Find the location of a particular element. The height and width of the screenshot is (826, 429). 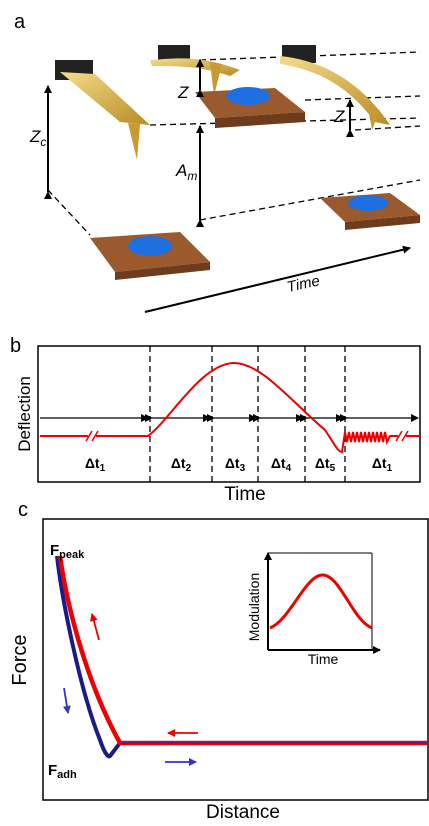

panel-label: a is located at coordinates (20, 22).